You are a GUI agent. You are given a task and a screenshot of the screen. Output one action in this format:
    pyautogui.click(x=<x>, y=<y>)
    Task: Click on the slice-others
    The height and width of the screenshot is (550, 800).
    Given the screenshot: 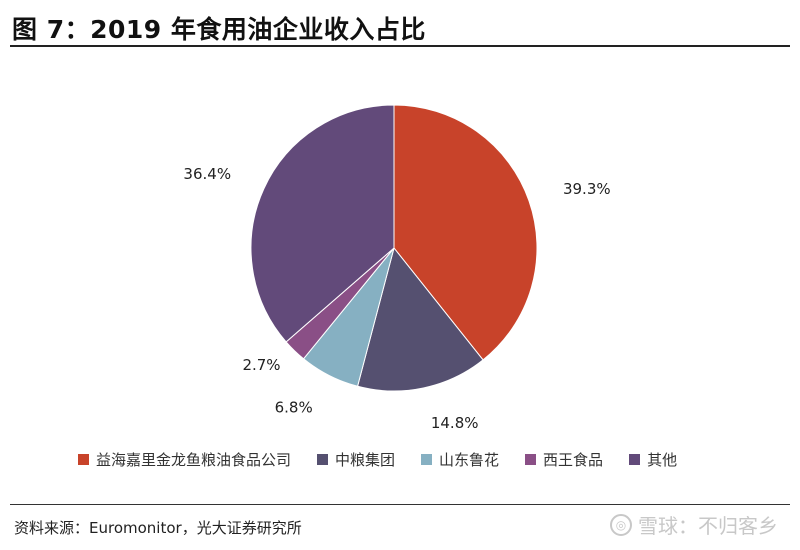 What is the action you would take?
    pyautogui.click(x=322, y=223)
    